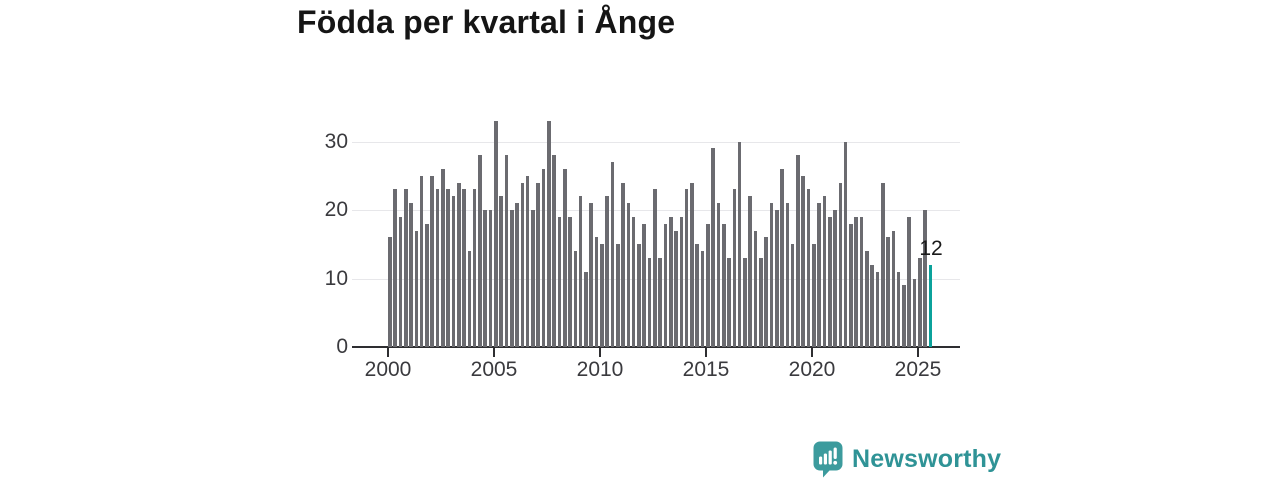 Image resolution: width=1280 pixels, height=480 pixels. I want to click on x-axis-line, so click(656, 347).